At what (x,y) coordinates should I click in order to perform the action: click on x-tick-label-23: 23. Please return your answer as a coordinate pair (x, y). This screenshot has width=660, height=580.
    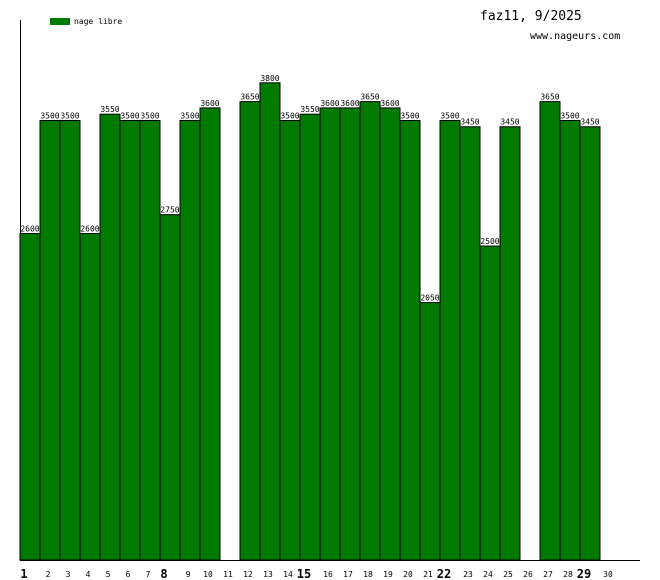
    Looking at the image, I should click on (468, 574).